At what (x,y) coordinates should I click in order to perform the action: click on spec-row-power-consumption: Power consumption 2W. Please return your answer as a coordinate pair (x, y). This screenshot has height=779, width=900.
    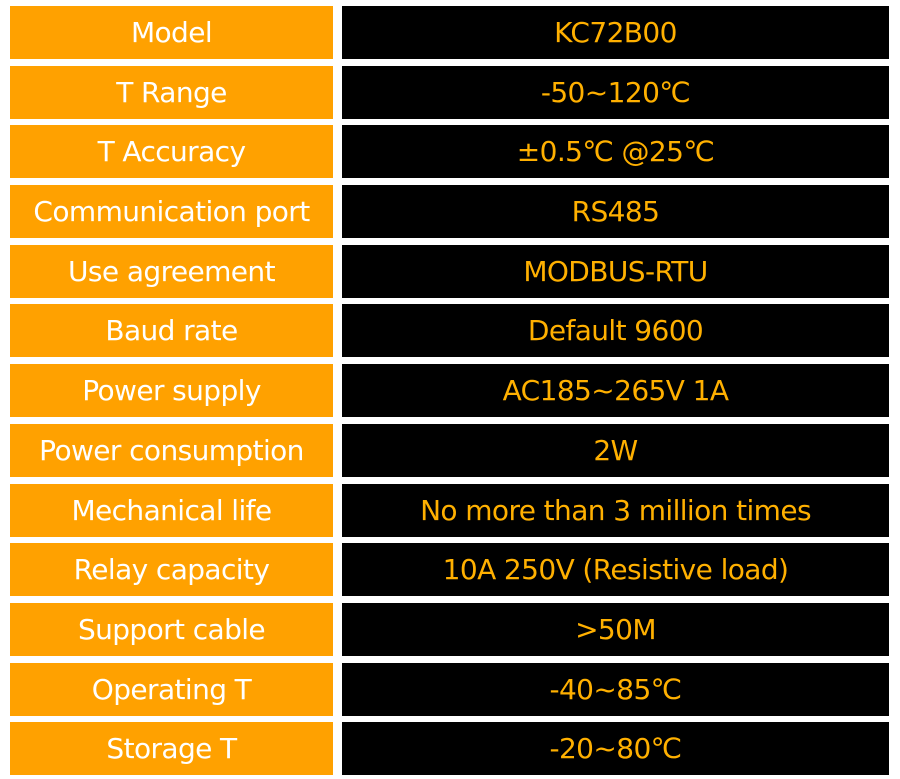
    Looking at the image, I should click on (449, 450).